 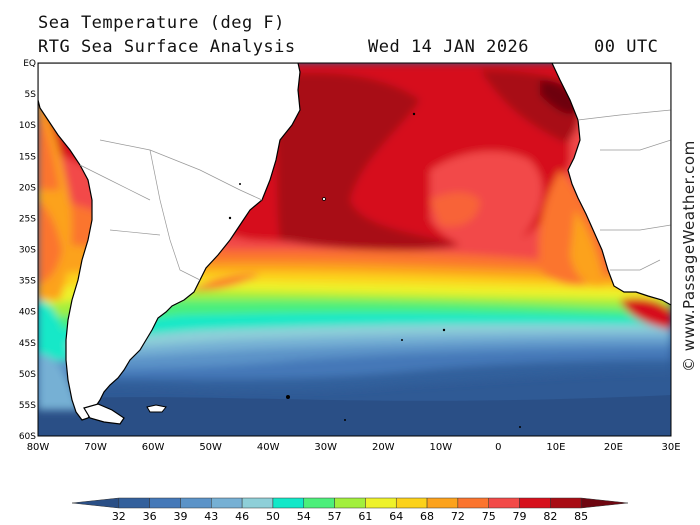 I want to click on colorbar-label: 75, so click(x=489, y=516).